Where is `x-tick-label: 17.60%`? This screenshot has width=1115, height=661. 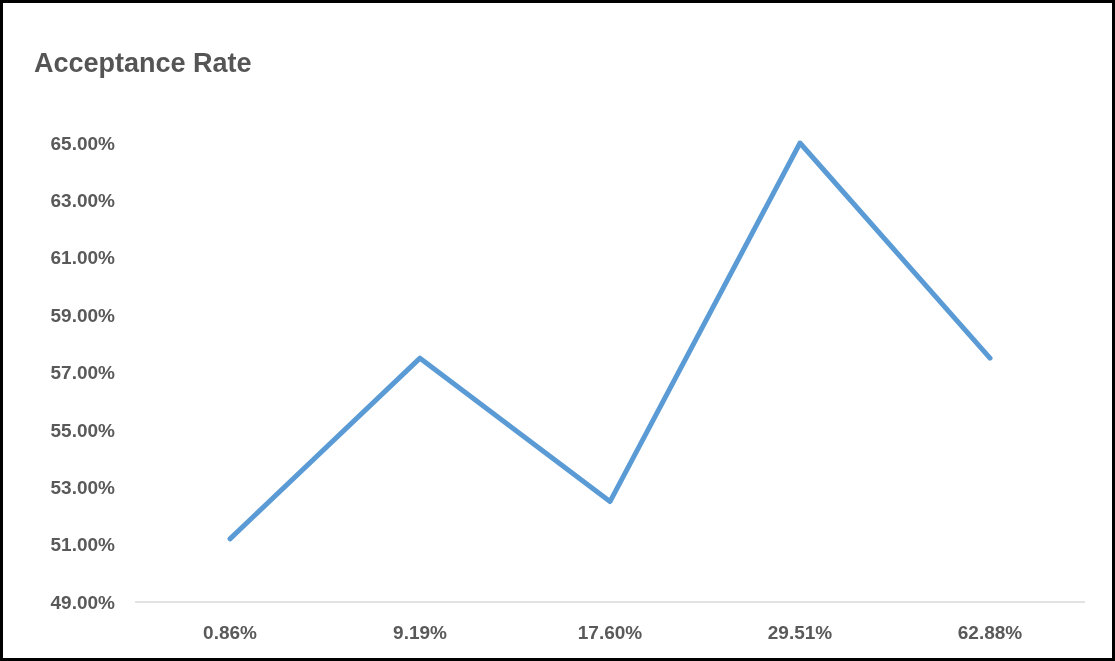 x-tick-label: 17.60% is located at coordinates (610, 632).